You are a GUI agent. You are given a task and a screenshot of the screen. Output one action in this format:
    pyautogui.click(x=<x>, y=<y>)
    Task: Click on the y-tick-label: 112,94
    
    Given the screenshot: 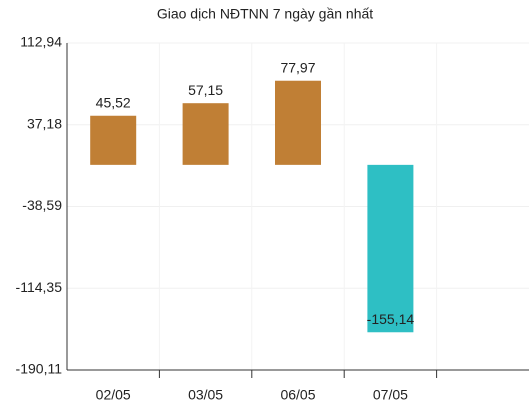 What is the action you would take?
    pyautogui.click(x=41, y=42)
    